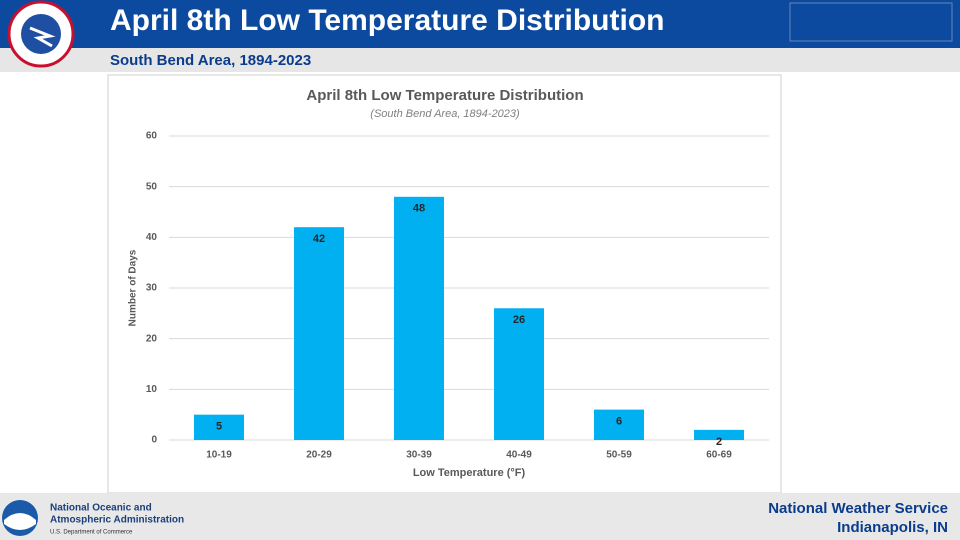 The height and width of the screenshot is (540, 960). What do you see at coordinates (152, 338) in the screenshot?
I see `y-tick-label: 20` at bounding box center [152, 338].